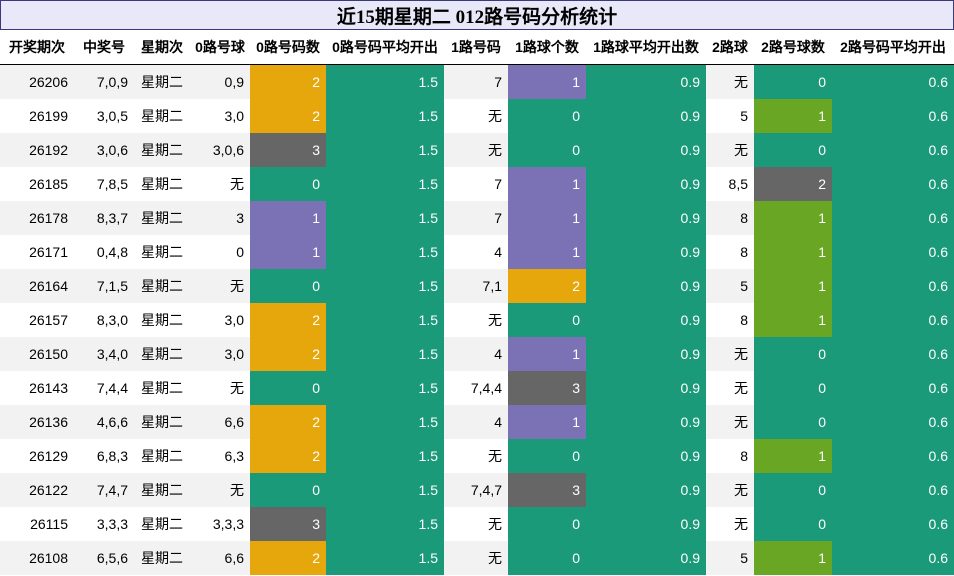 This screenshot has height=576, width=954. I want to click on cell-period: 26206, so click(37, 81).